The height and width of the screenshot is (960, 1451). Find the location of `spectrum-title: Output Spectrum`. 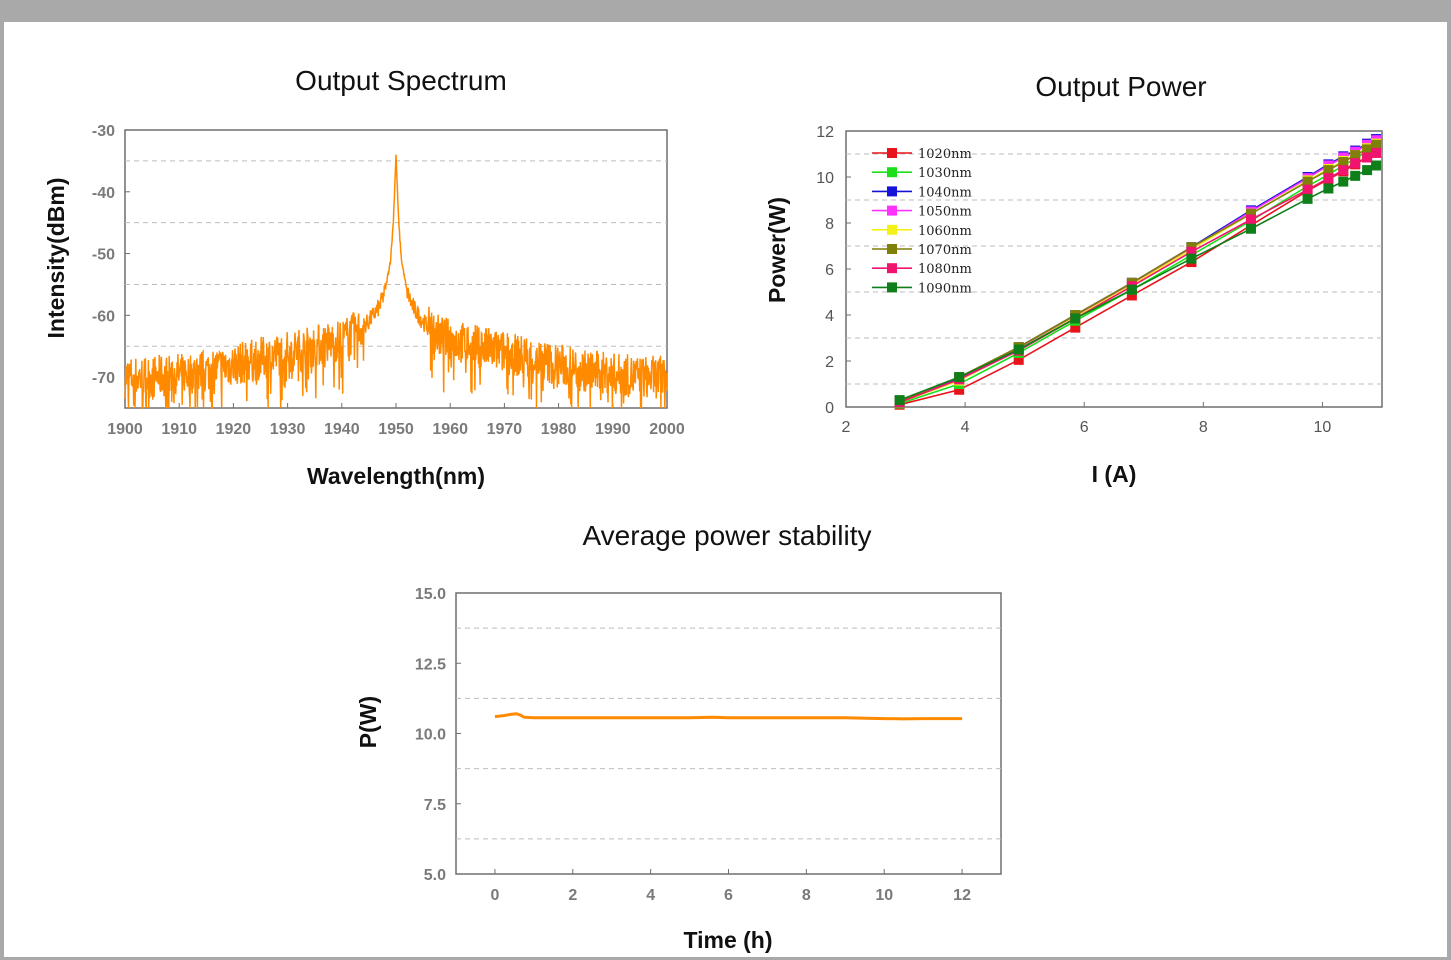

spectrum-title: Output Spectrum is located at coordinates (401, 80).